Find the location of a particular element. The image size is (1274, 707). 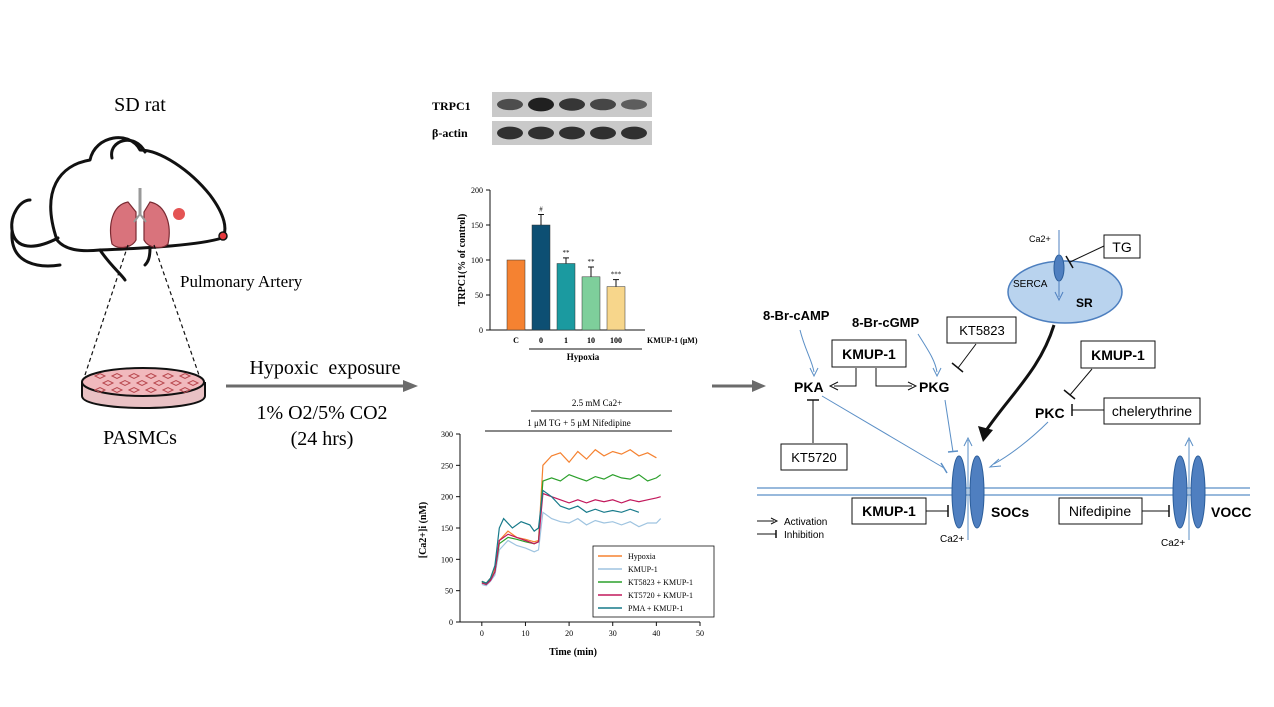

lungs-icon is located at coordinates (139, 218).